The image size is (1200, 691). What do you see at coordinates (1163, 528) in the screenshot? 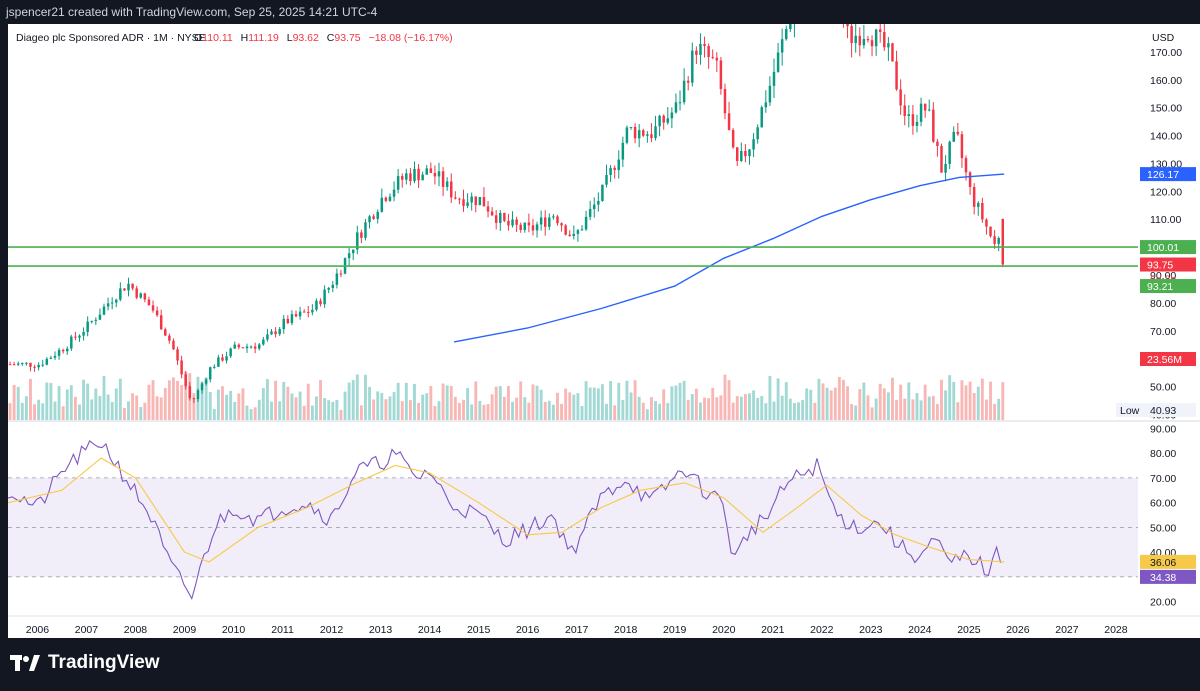
I see `rsi-tick-label: 50.00` at bounding box center [1163, 528].